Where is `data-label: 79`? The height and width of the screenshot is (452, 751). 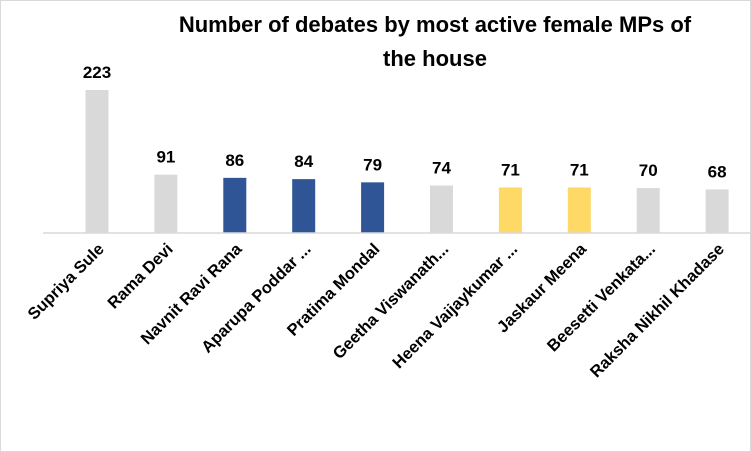
data-label: 79 is located at coordinates (372, 164).